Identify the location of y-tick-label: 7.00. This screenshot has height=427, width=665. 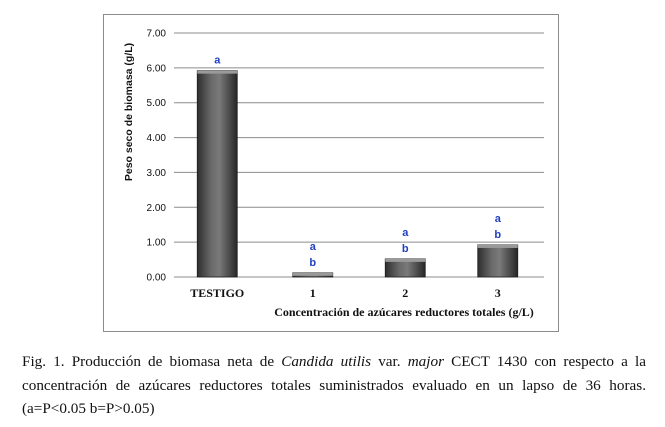
(157, 34).